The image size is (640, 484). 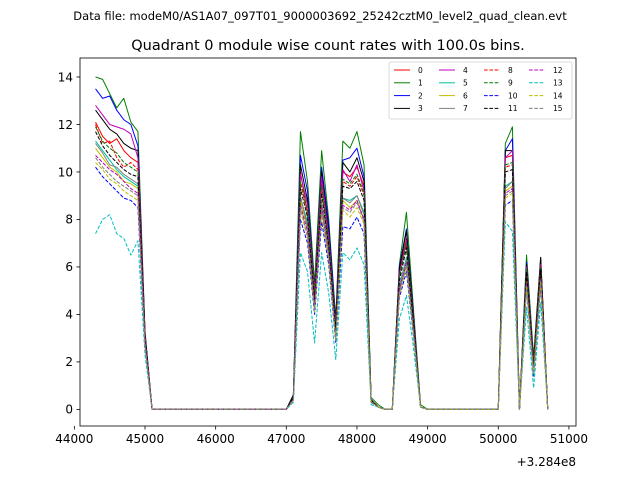 I want to click on x-tick-label: 48000, so click(x=357, y=439).